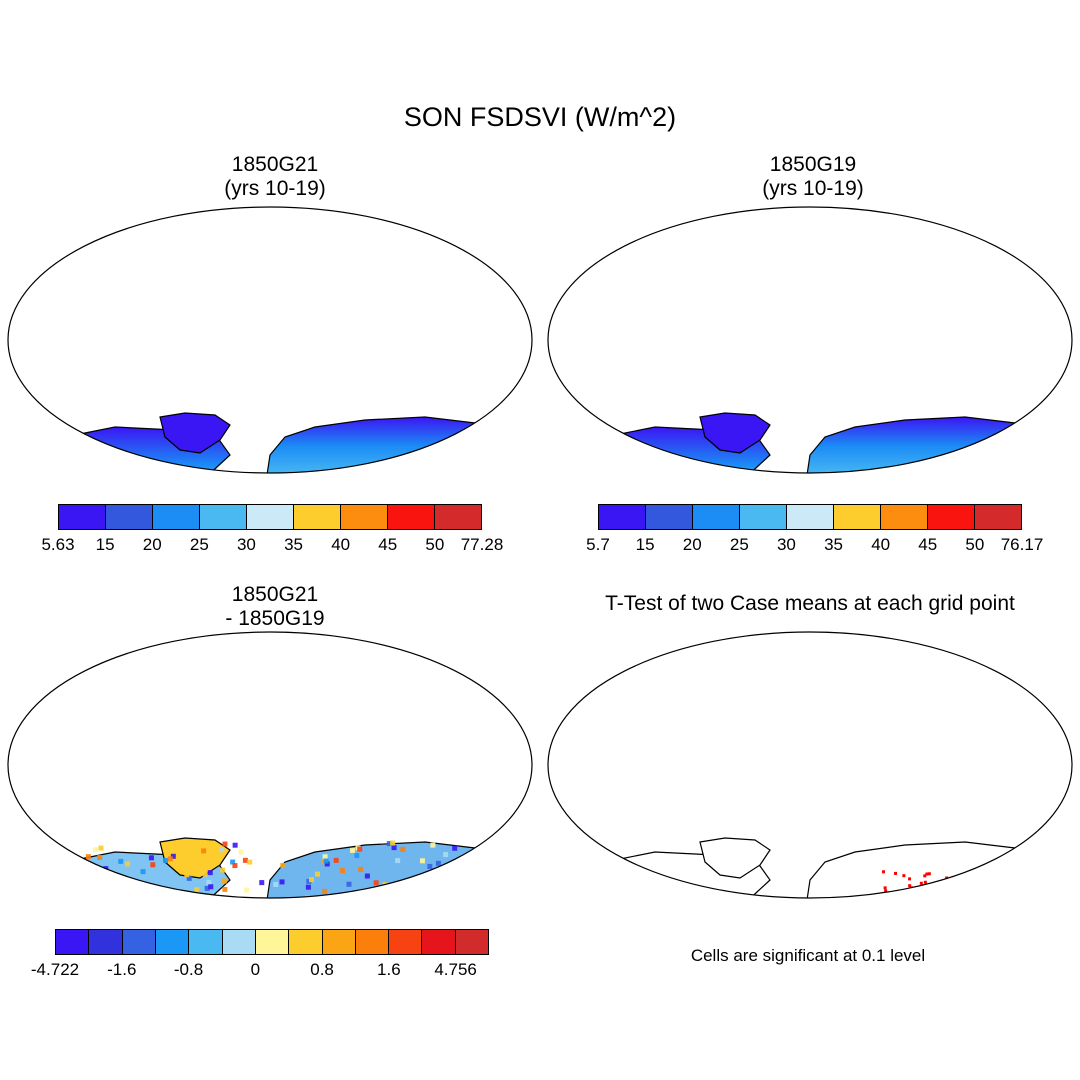  Describe the element at coordinates (388, 544) in the screenshot. I see `colorbar-label: 45` at that location.